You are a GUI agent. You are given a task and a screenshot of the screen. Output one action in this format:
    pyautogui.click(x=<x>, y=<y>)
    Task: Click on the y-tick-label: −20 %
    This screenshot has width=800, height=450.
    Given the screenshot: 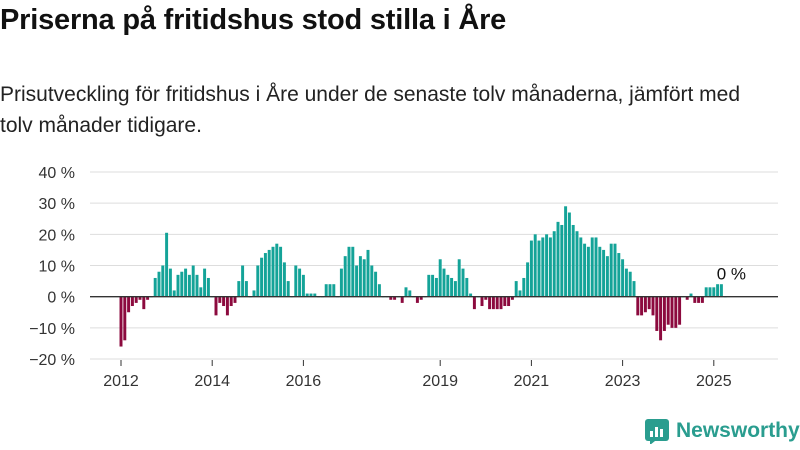 What is the action you would take?
    pyautogui.click(x=52, y=360)
    